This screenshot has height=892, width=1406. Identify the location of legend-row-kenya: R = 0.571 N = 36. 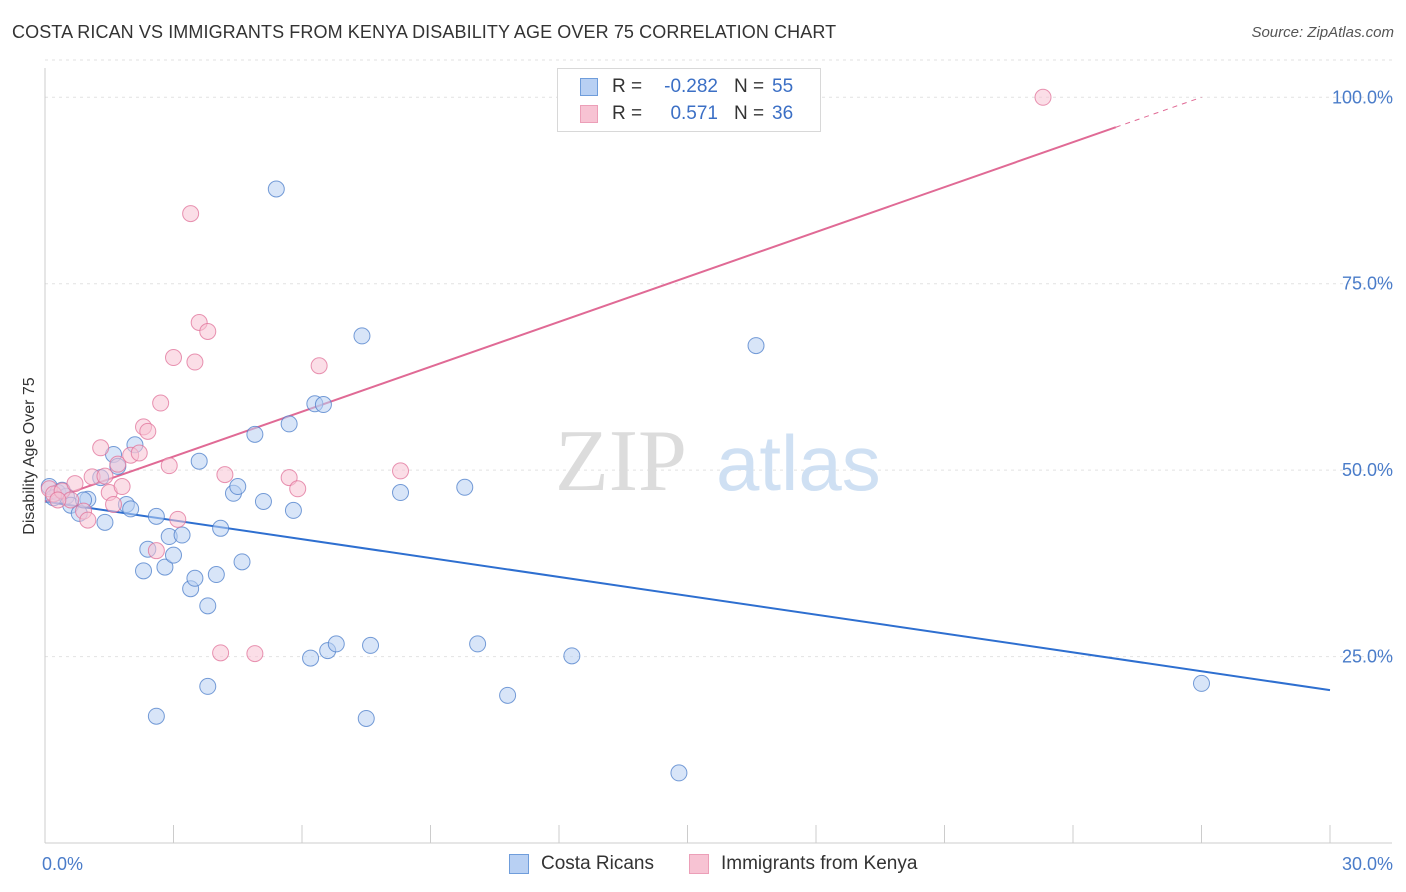
(686, 114).